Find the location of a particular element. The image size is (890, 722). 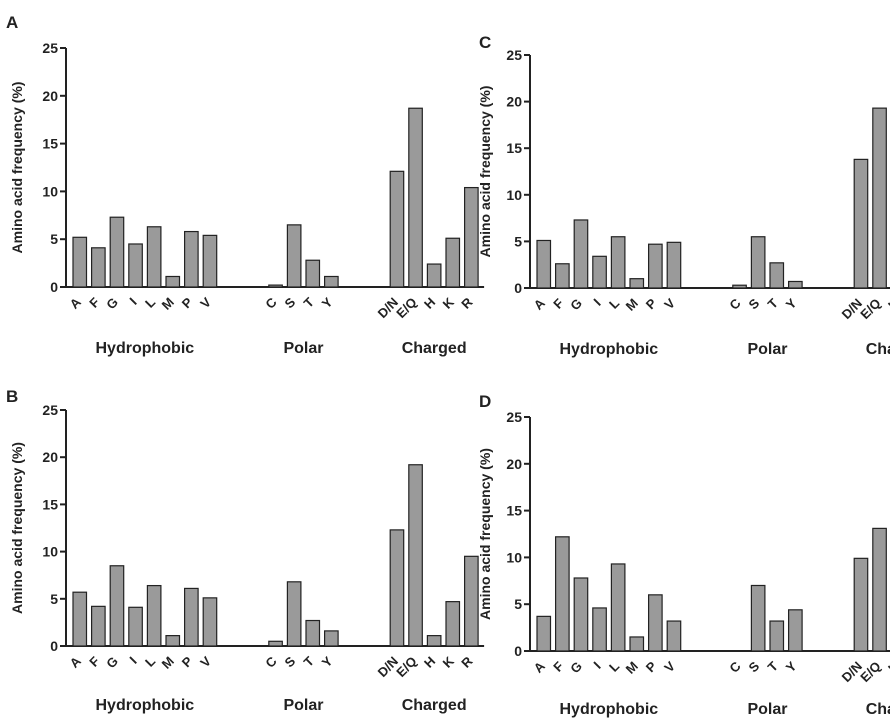

bar-s is located at coordinates (294, 614).